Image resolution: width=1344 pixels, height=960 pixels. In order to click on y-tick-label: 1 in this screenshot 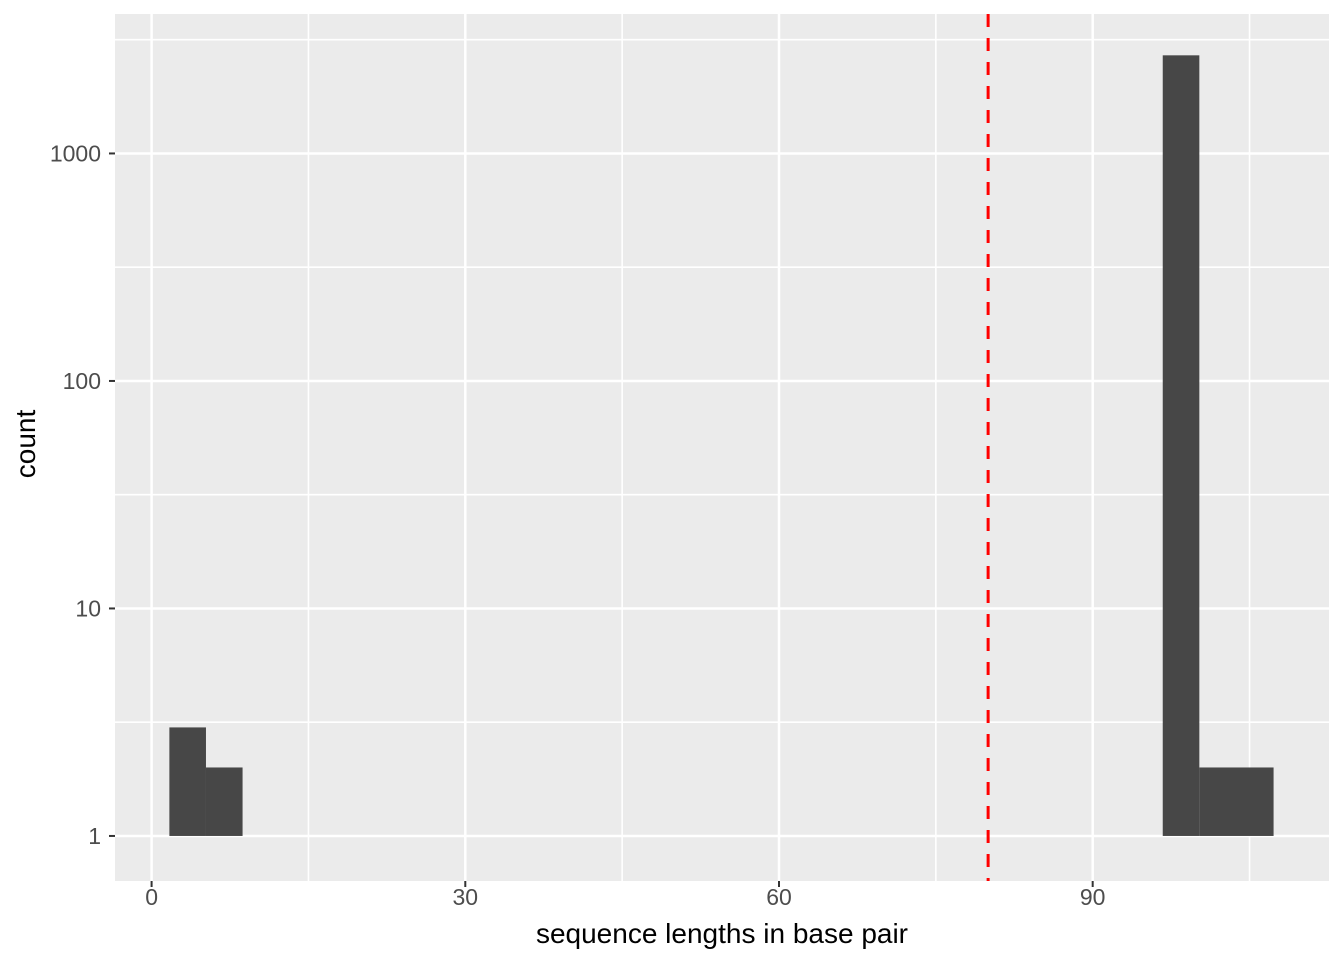, I will do `click(94, 836)`.